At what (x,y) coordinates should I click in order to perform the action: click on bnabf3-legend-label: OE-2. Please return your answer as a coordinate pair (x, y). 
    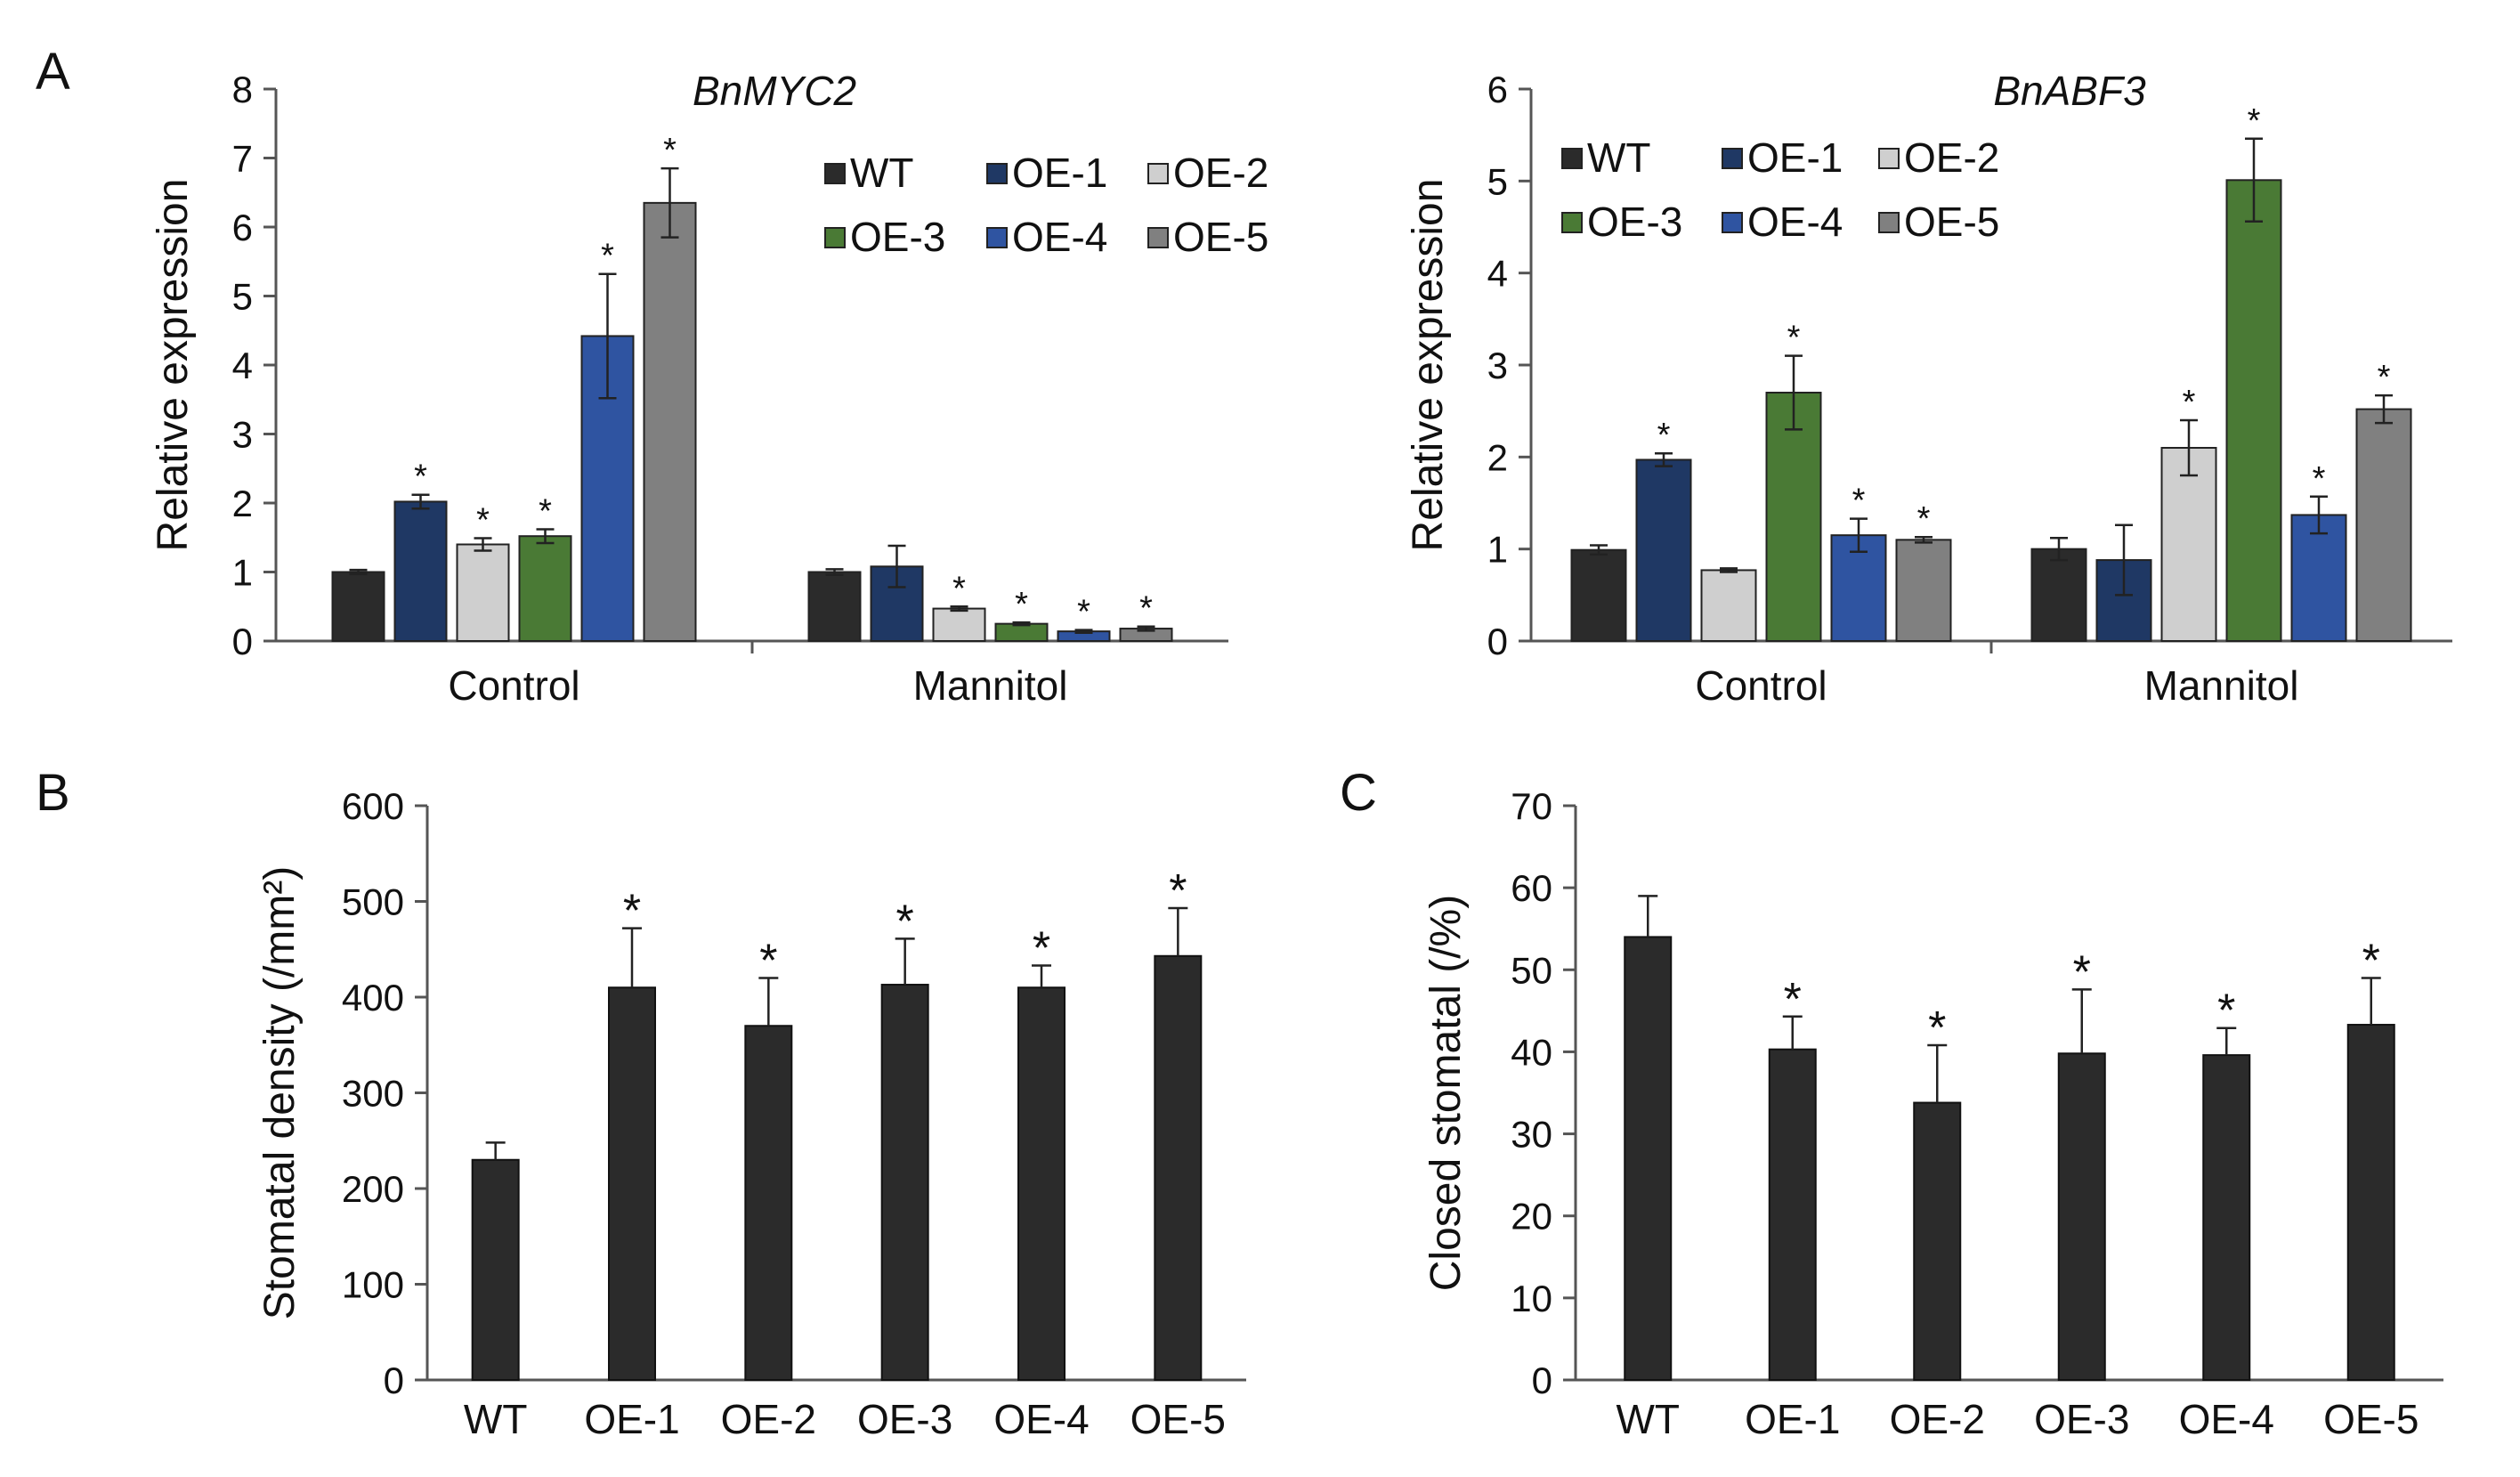
    Looking at the image, I should click on (1951, 157).